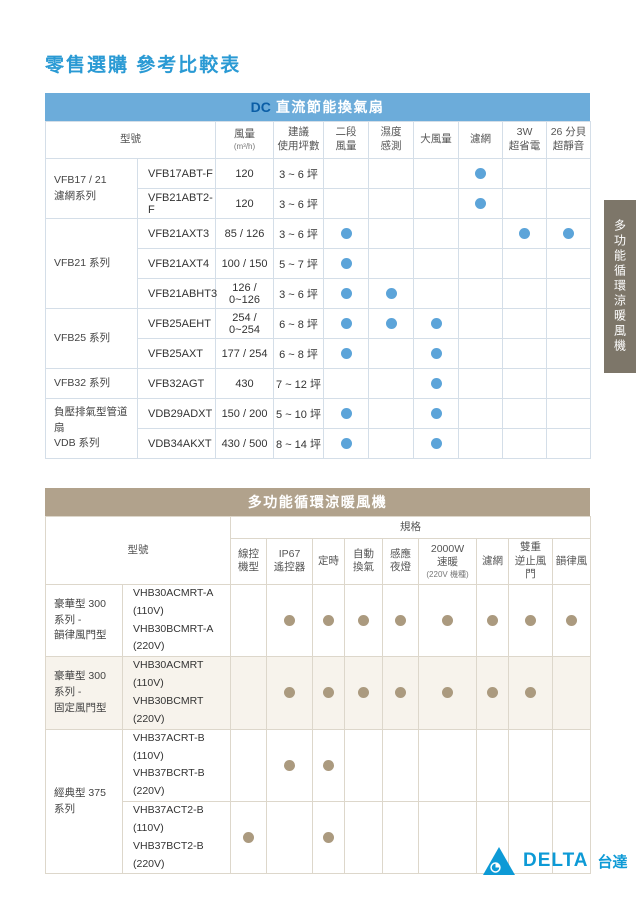  I want to click on series-label: VFB17 / 21 濾網系列, so click(91, 188).